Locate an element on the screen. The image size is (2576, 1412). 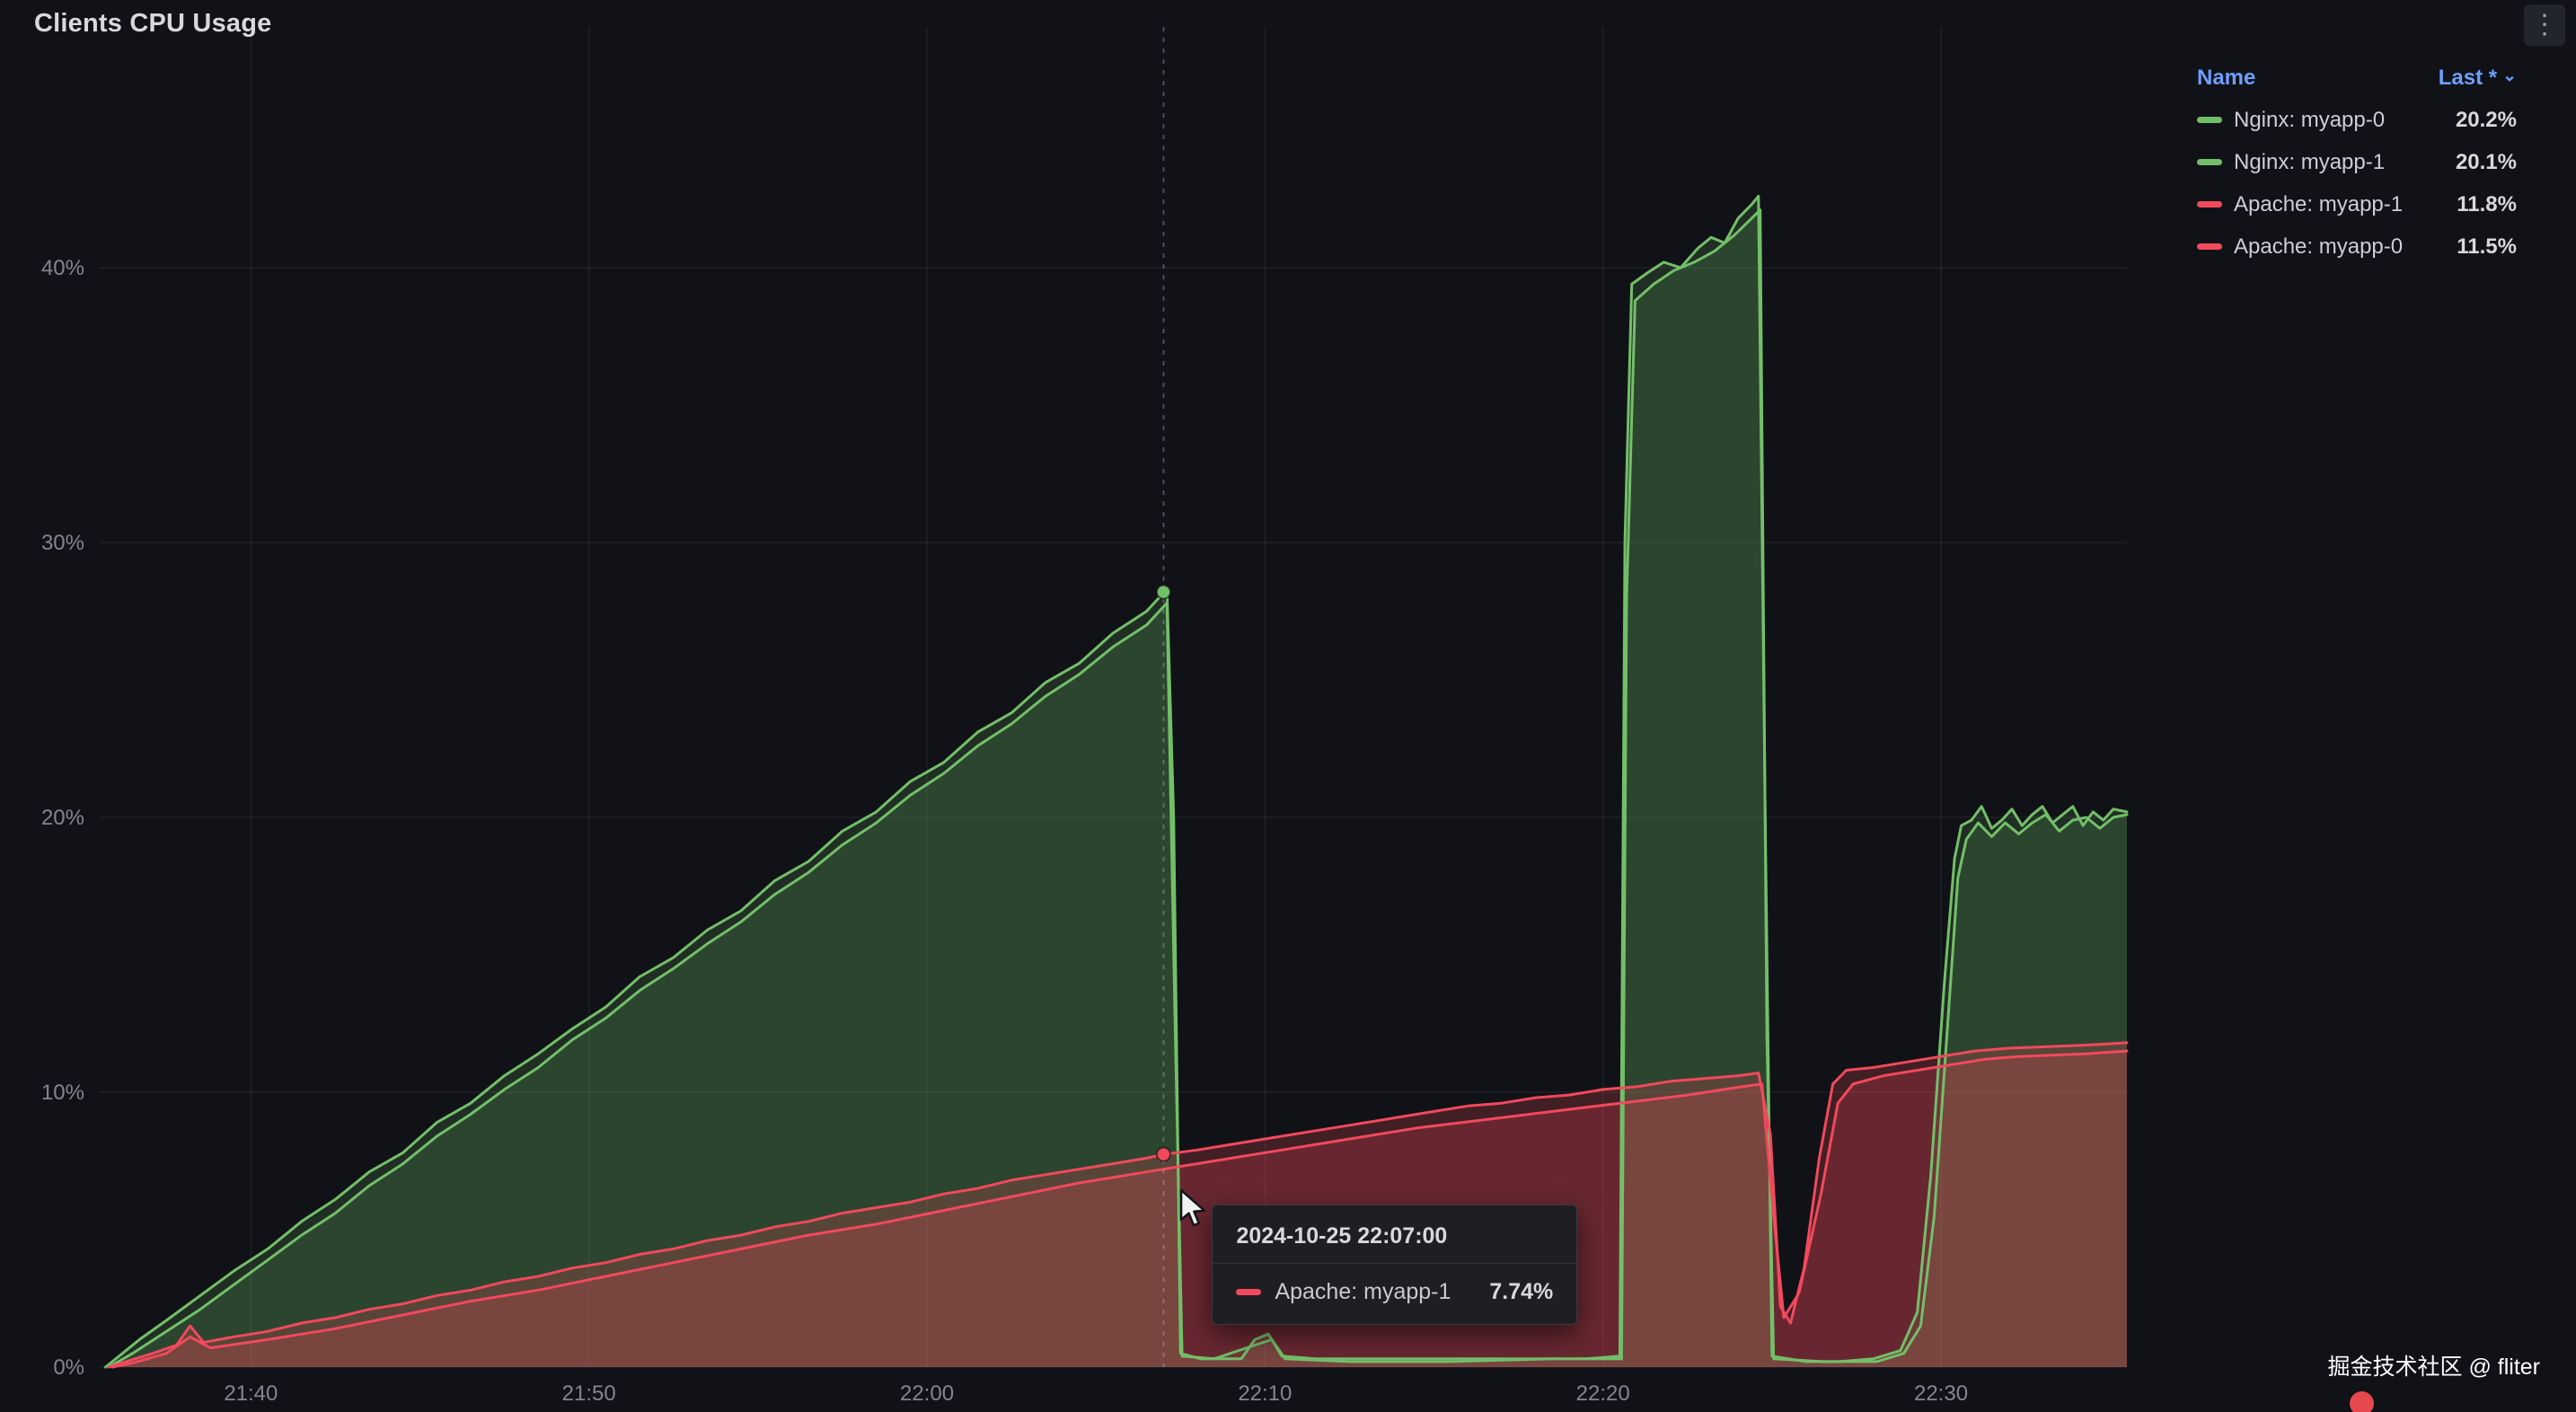
panel-menu-button: ⋮ is located at coordinates (2544, 25).